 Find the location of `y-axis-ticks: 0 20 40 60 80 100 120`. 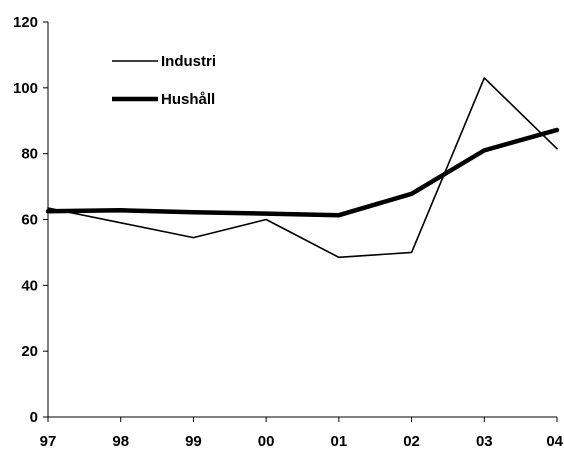

y-axis-ticks: 0 20 40 60 80 100 120 is located at coordinates (30, 220).